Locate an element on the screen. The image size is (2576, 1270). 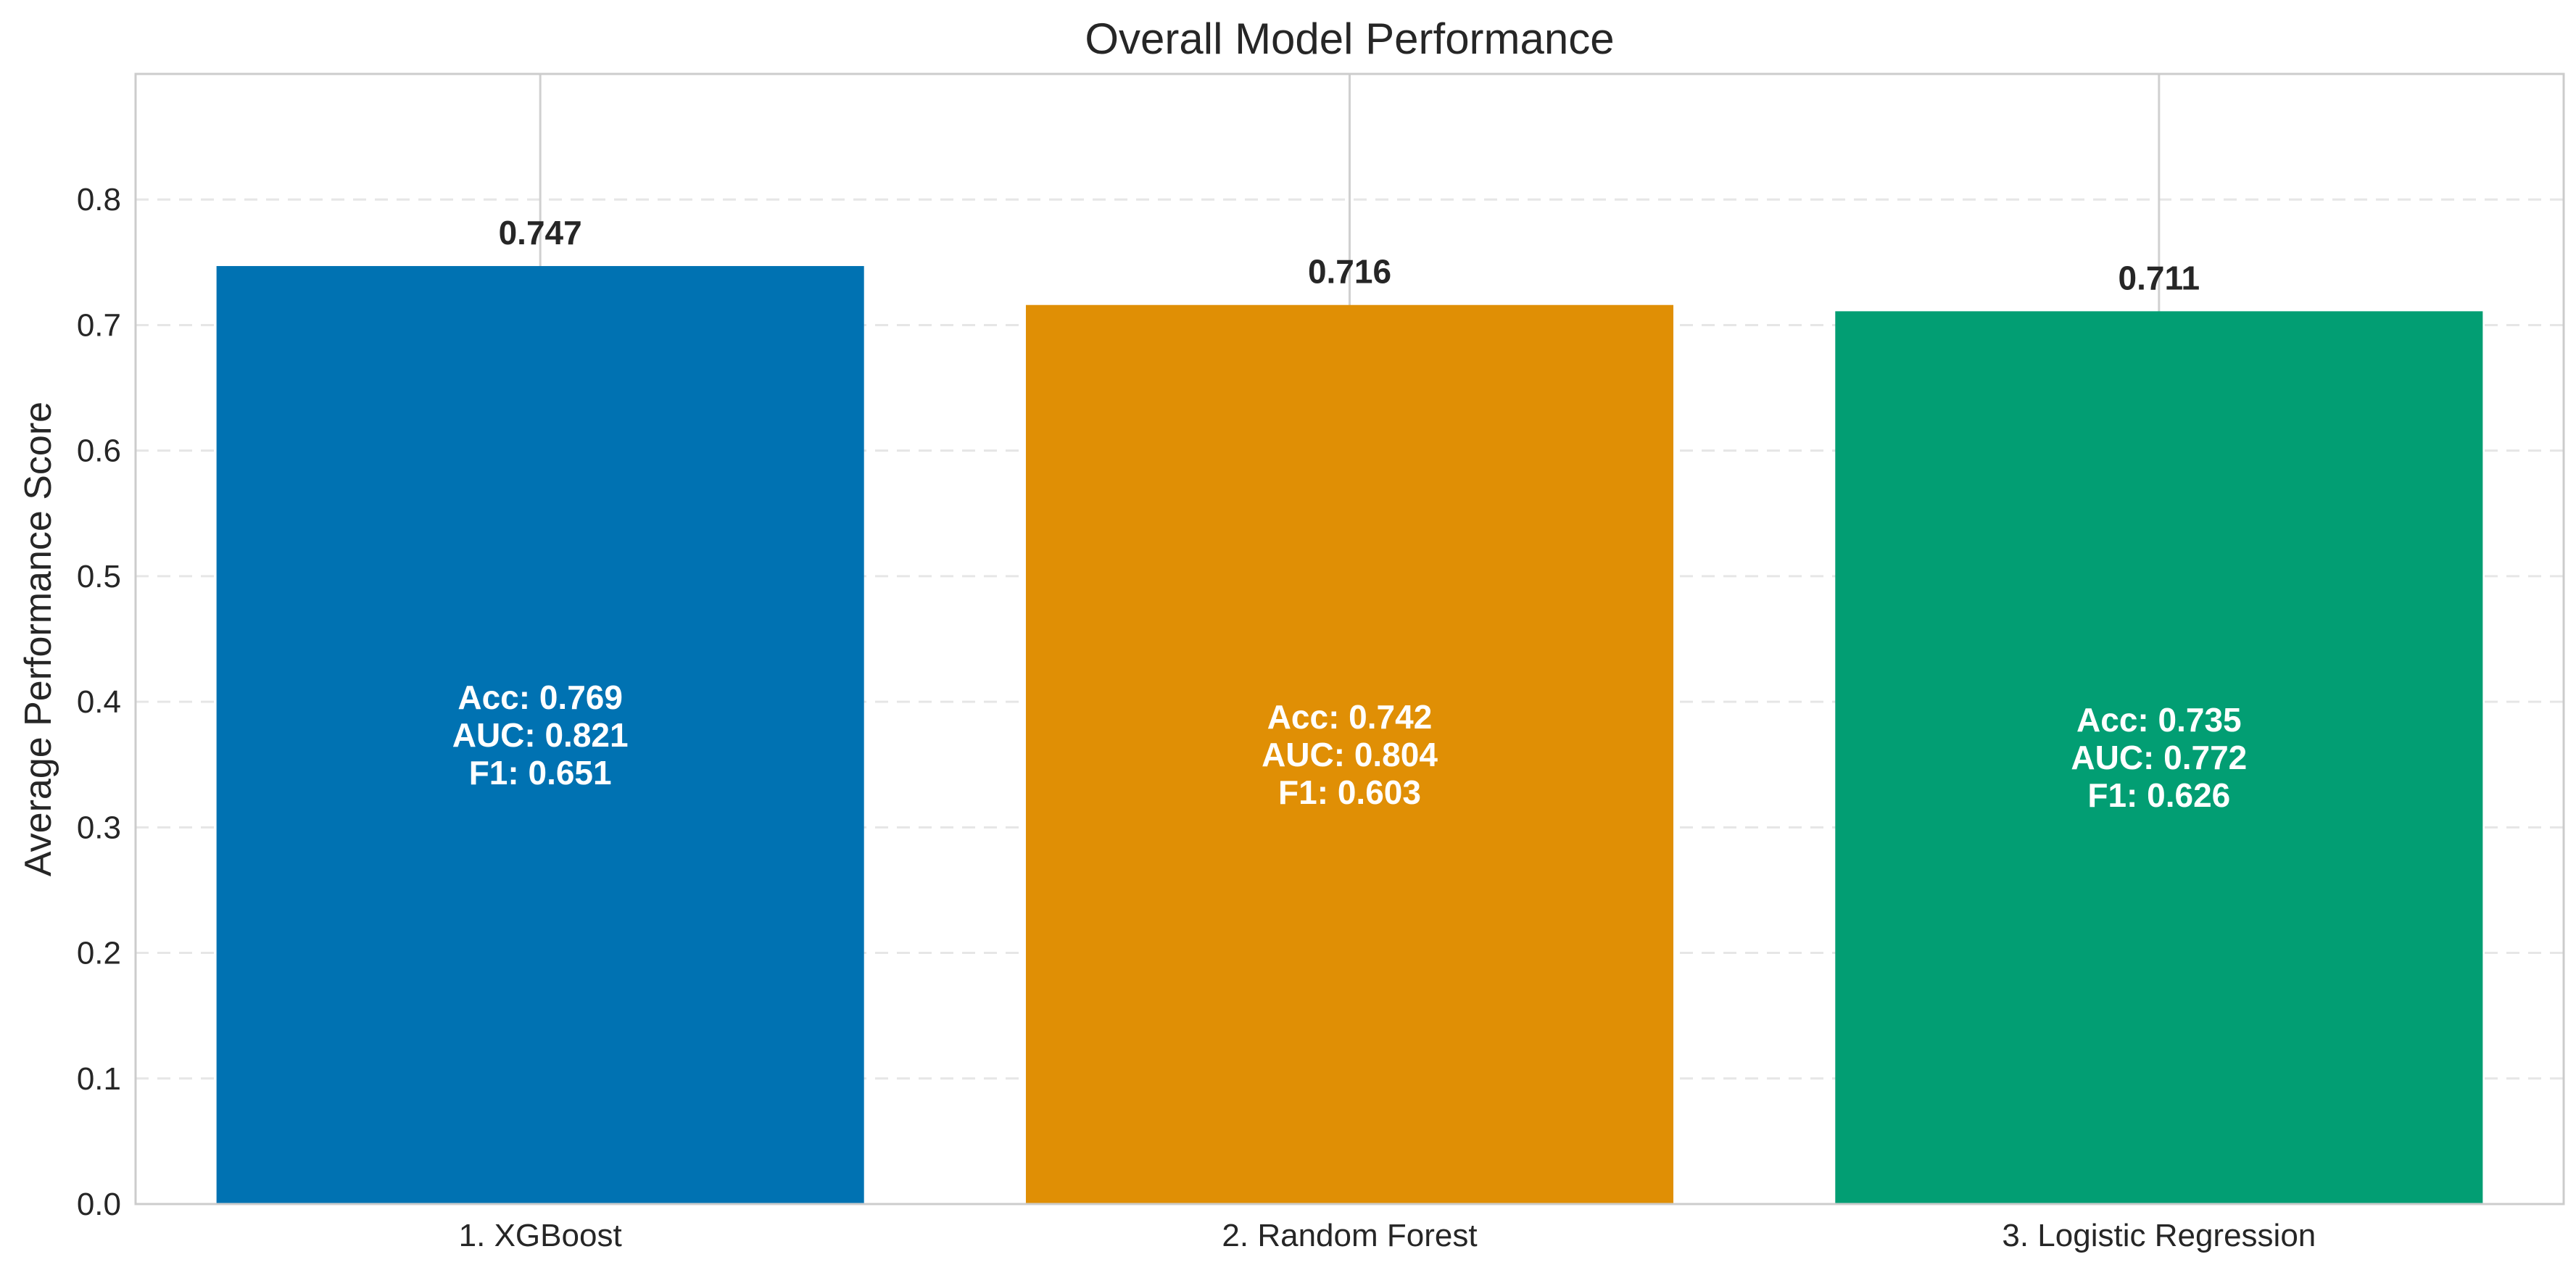
chart-title: Overall Model Performance is located at coordinates (1350, 38).